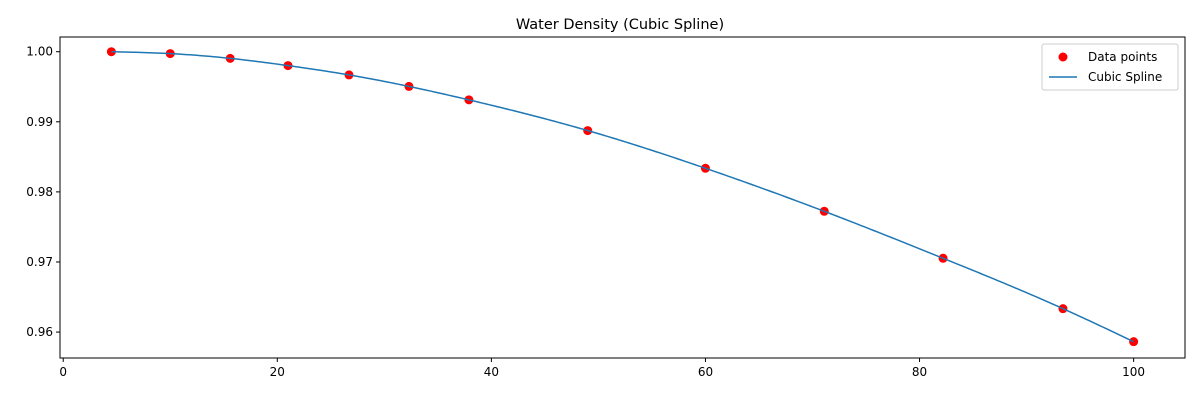 The width and height of the screenshot is (1200, 400). What do you see at coordinates (39, 262) in the screenshot?
I see `y-tick-label: 0.97` at bounding box center [39, 262].